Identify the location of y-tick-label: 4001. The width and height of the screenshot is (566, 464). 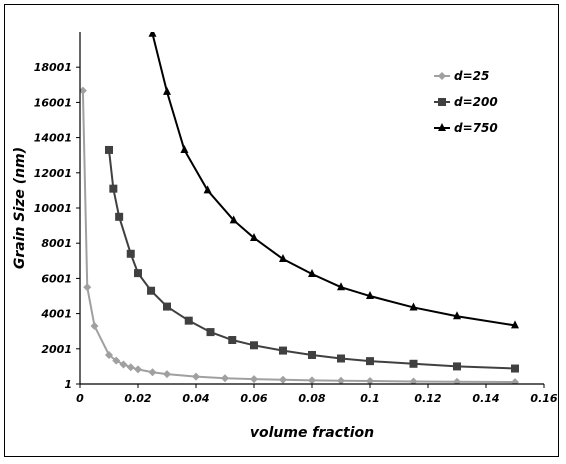
(56, 314).